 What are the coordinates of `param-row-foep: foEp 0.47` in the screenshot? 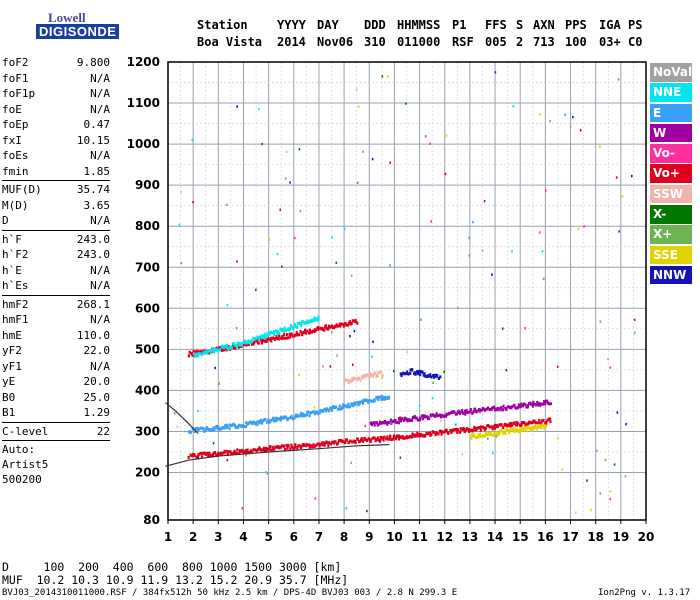 It's located at (56, 125).